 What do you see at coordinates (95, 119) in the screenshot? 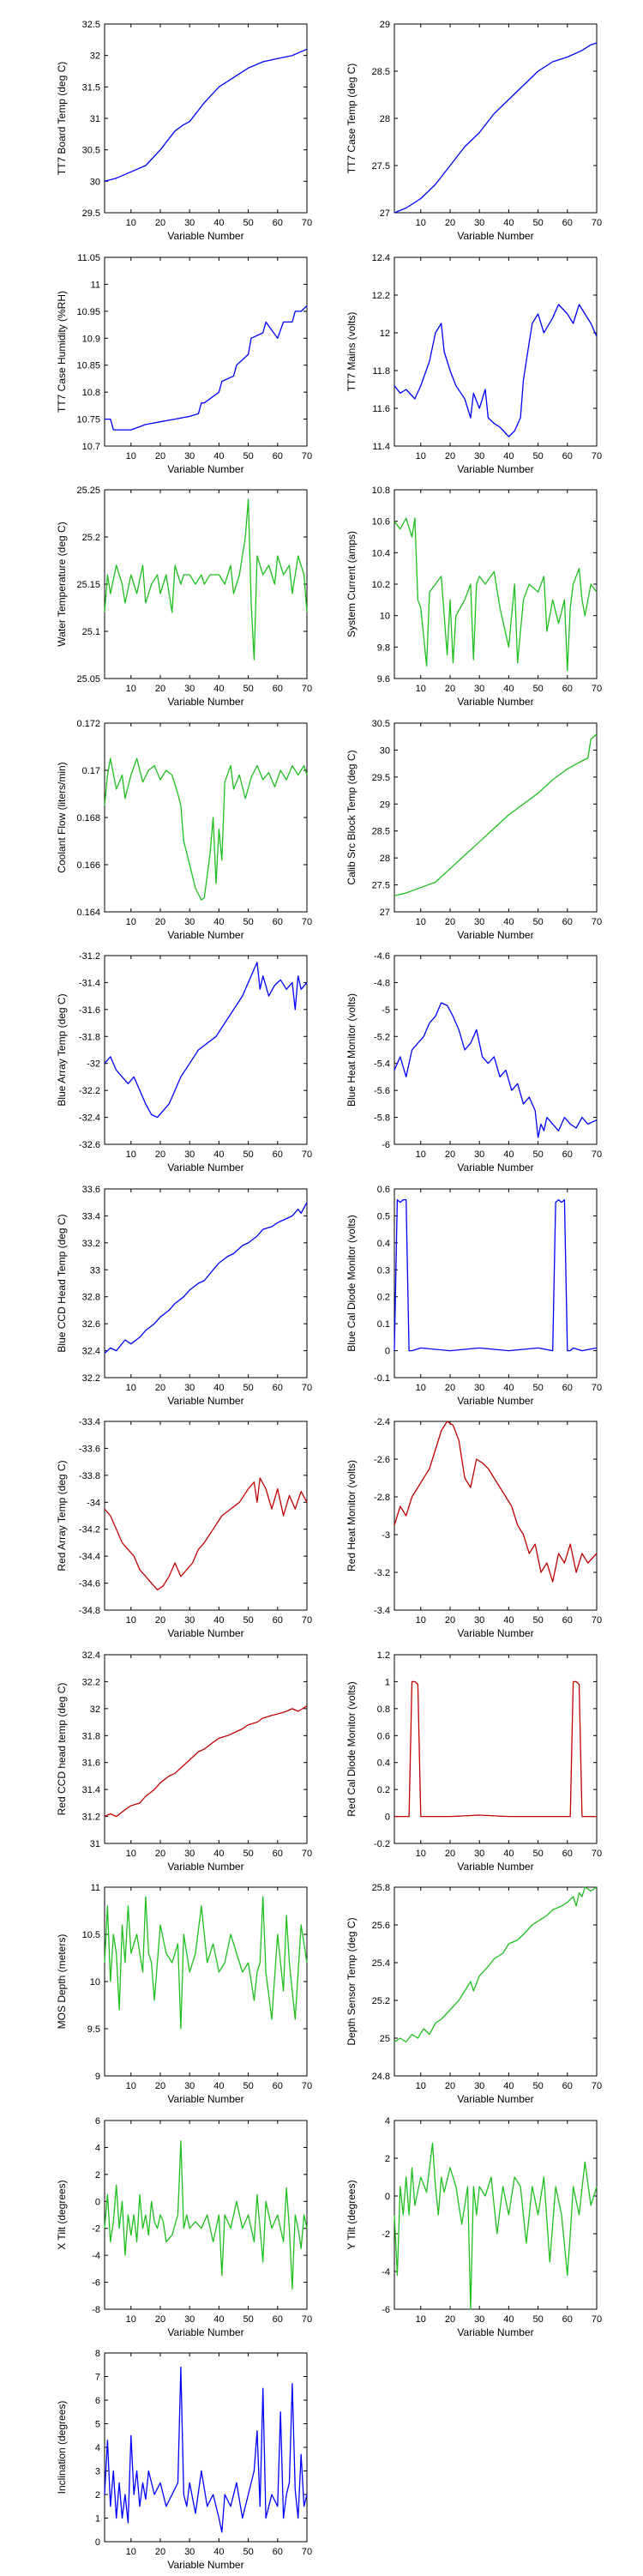
I see `y-tick-label: 31` at bounding box center [95, 119].